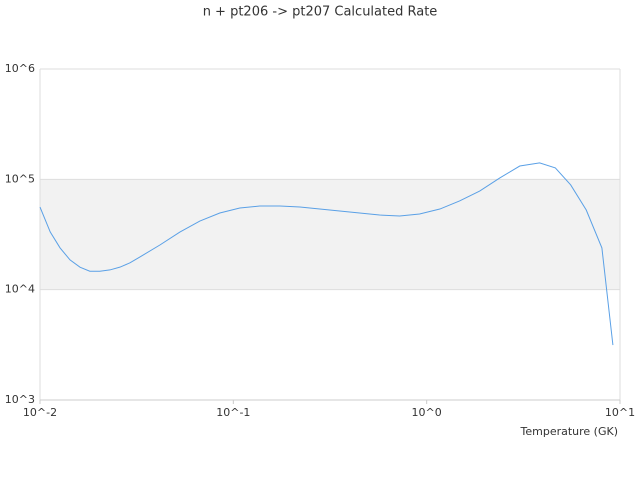 The width and height of the screenshot is (640, 480). I want to click on y-tick-label: 10^6, so click(20, 68).